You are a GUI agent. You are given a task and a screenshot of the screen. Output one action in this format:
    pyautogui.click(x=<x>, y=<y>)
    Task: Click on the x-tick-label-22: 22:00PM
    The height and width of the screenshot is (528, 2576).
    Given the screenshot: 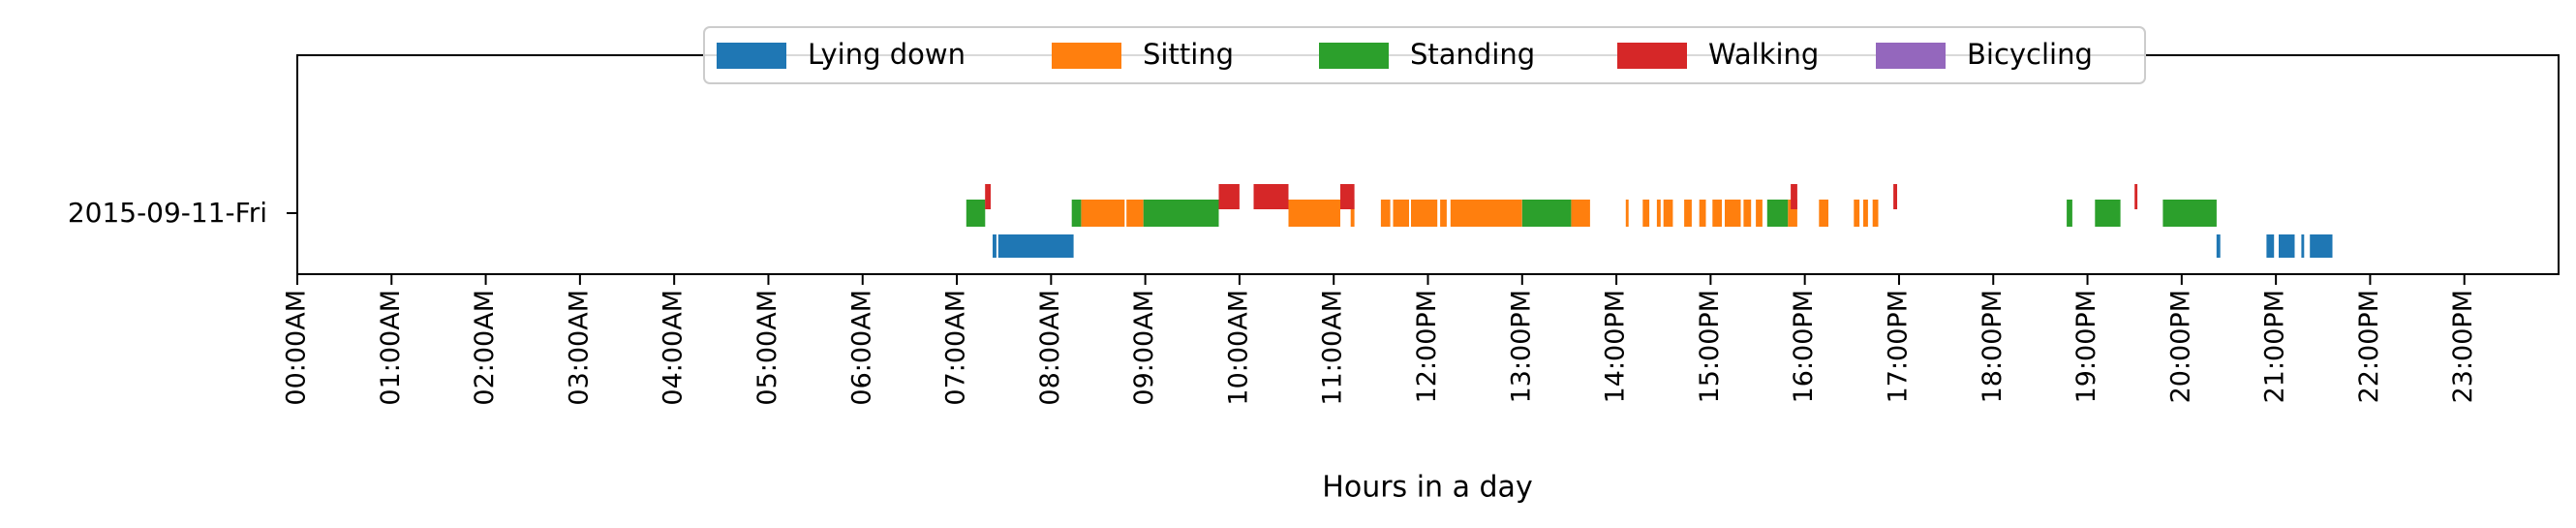 What is the action you would take?
    pyautogui.click(x=2369, y=346)
    